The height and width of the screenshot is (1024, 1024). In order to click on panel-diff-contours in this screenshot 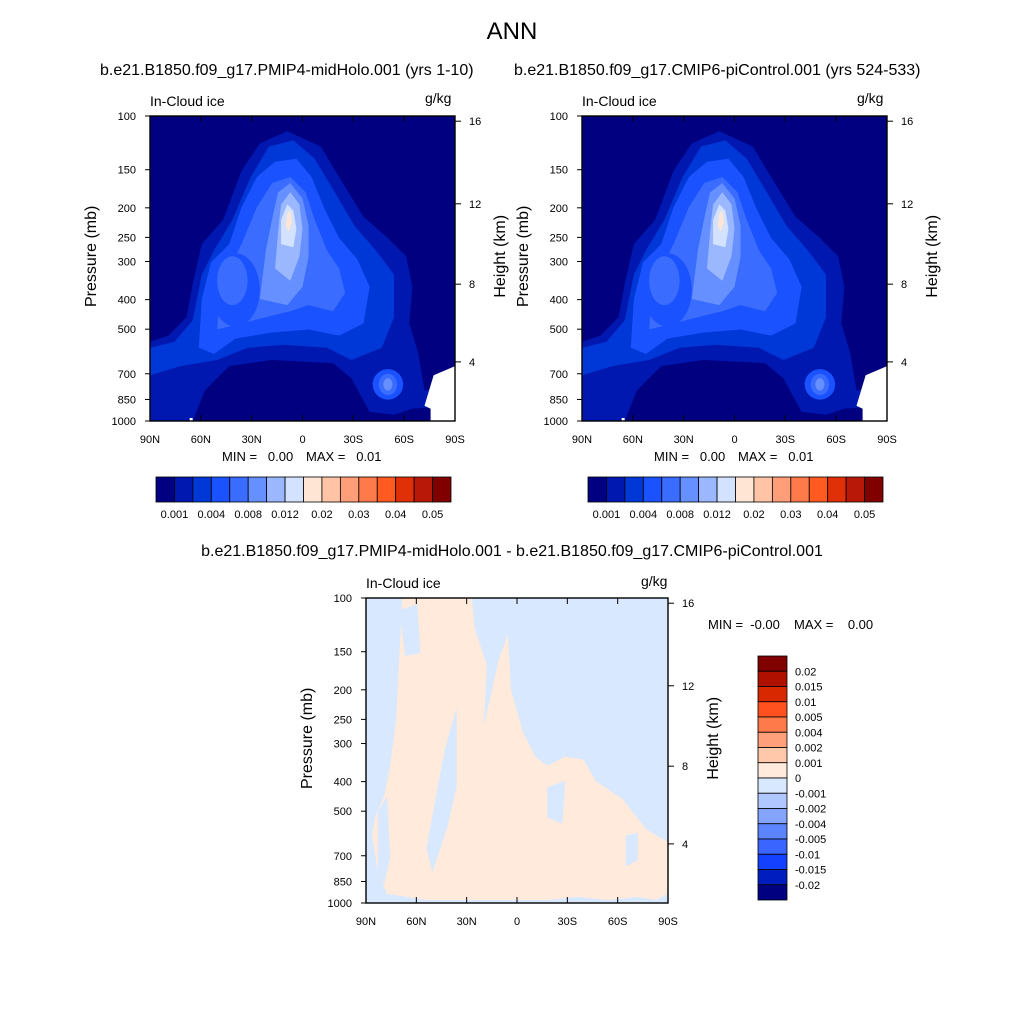, I will do `click(517, 750)`.